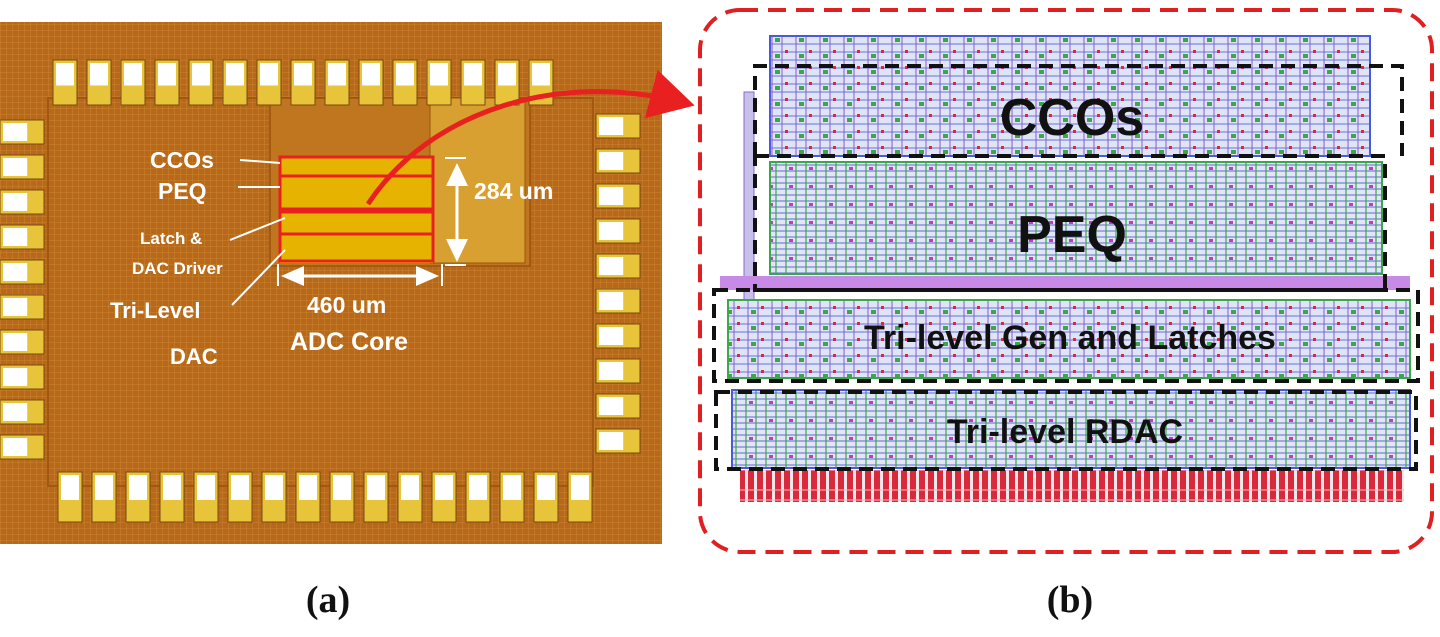 This screenshot has height=637, width=1440. What do you see at coordinates (356, 192) in the screenshot?
I see `peq-region` at bounding box center [356, 192].